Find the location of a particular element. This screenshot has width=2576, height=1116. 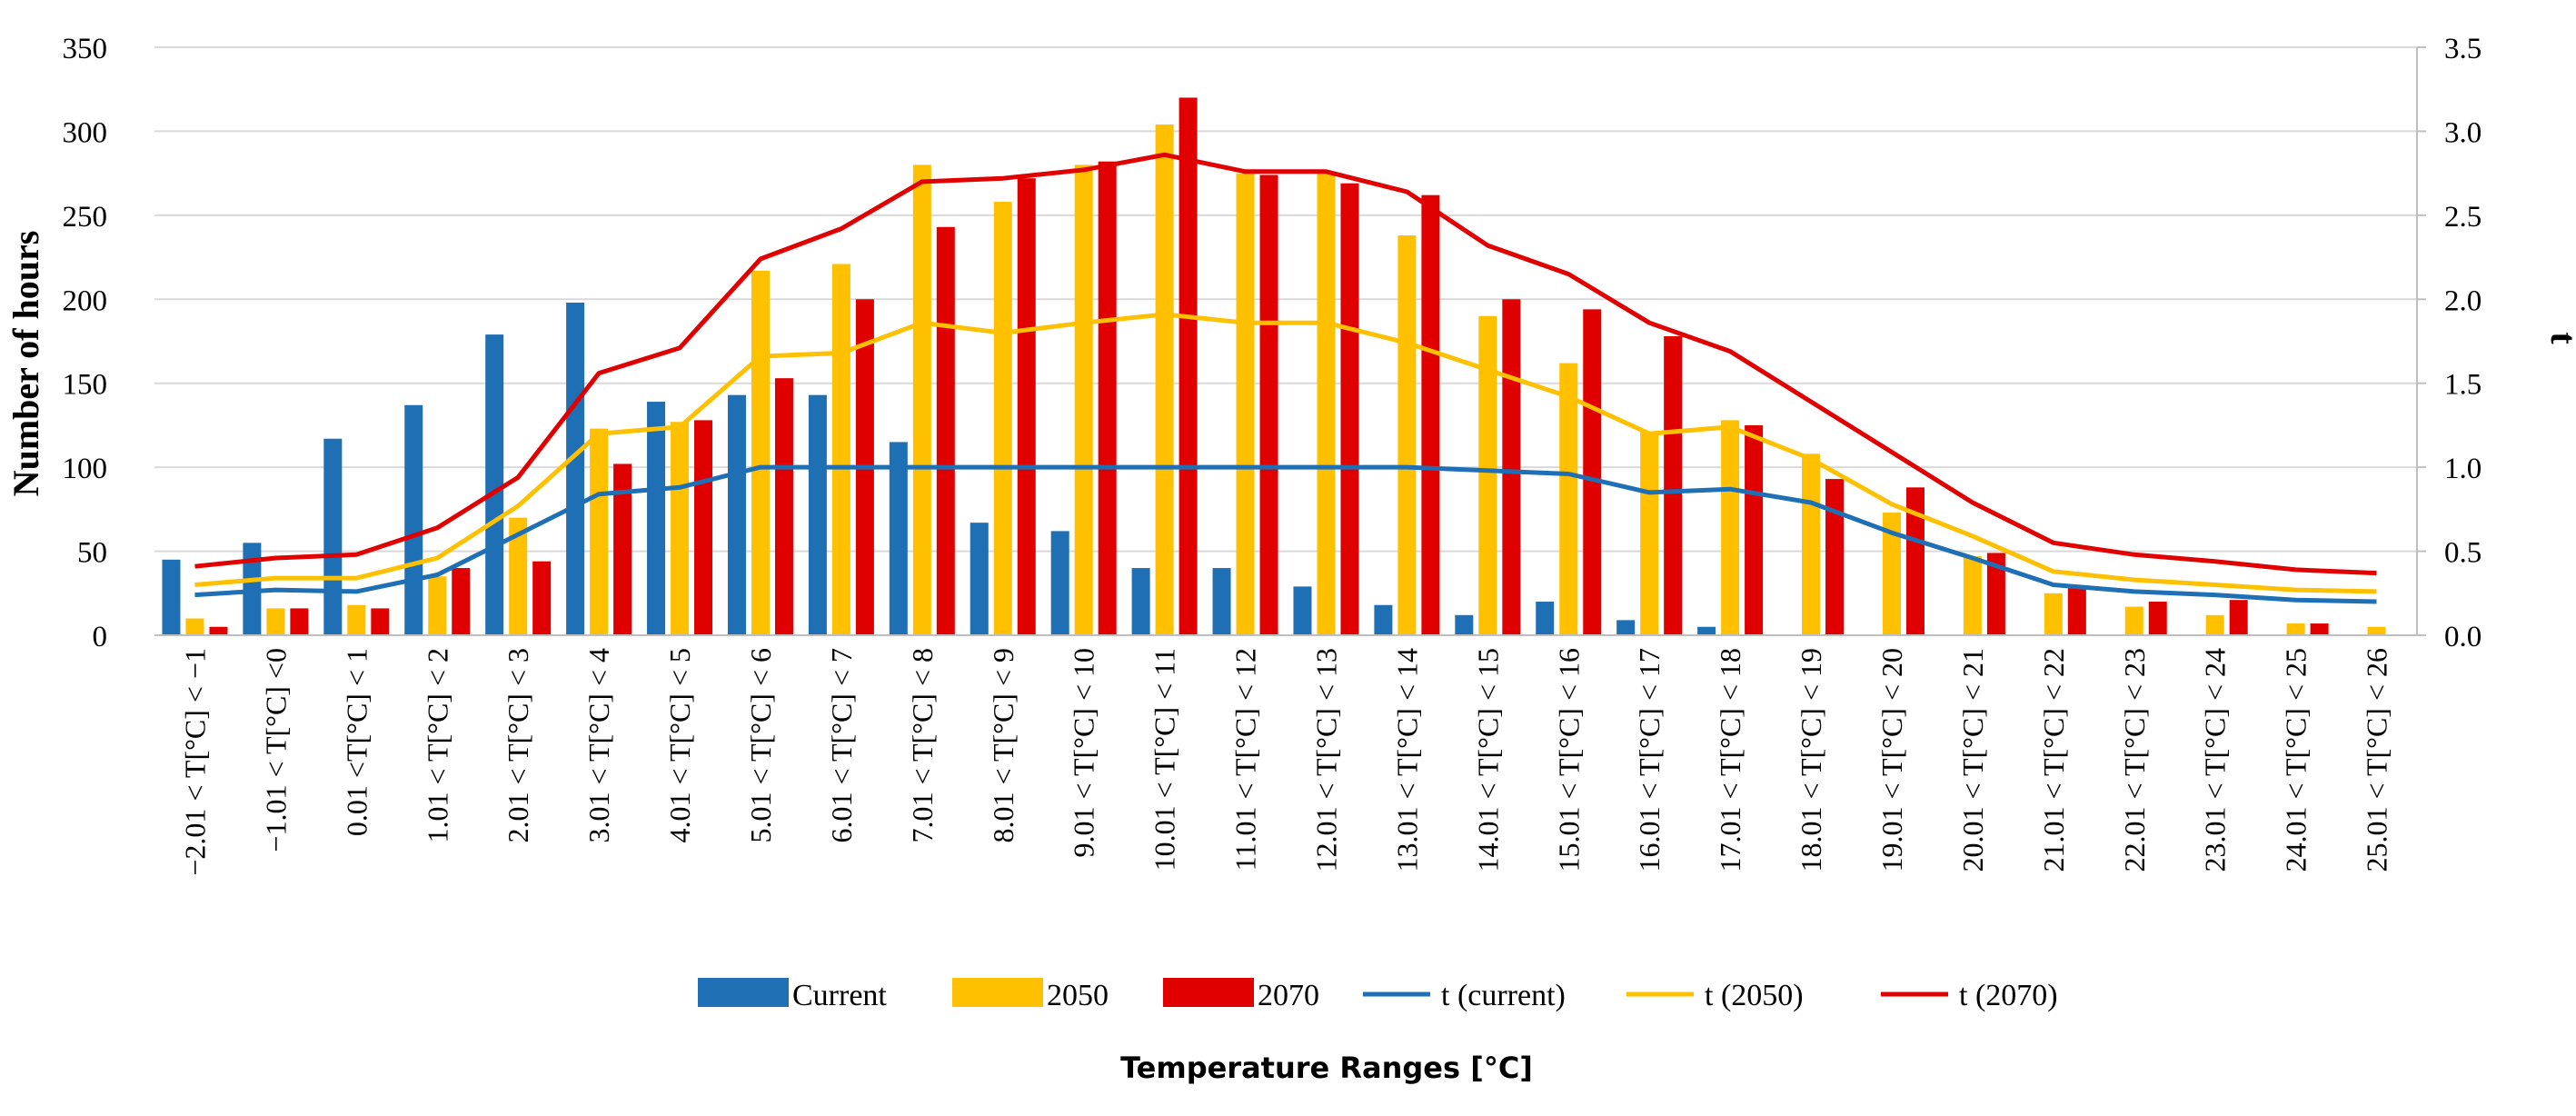

legend-label-current: Current is located at coordinates (839, 996).